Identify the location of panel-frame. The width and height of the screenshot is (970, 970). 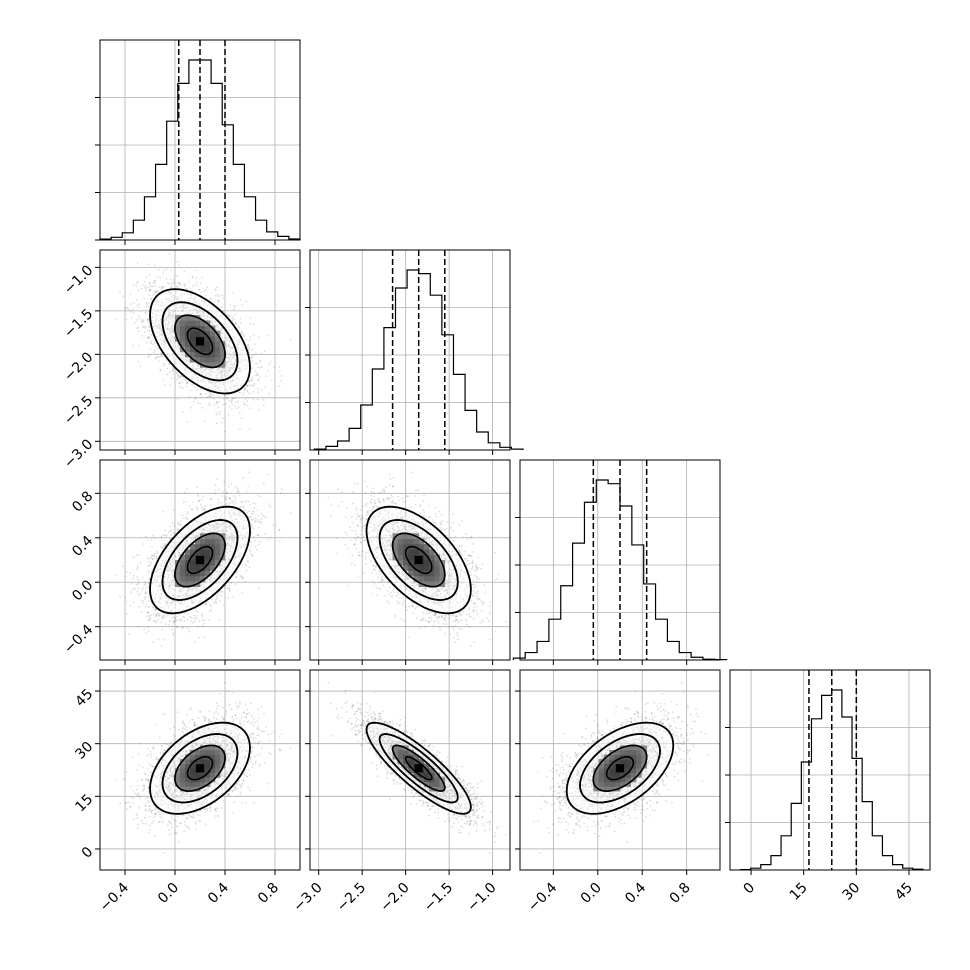
(410, 350).